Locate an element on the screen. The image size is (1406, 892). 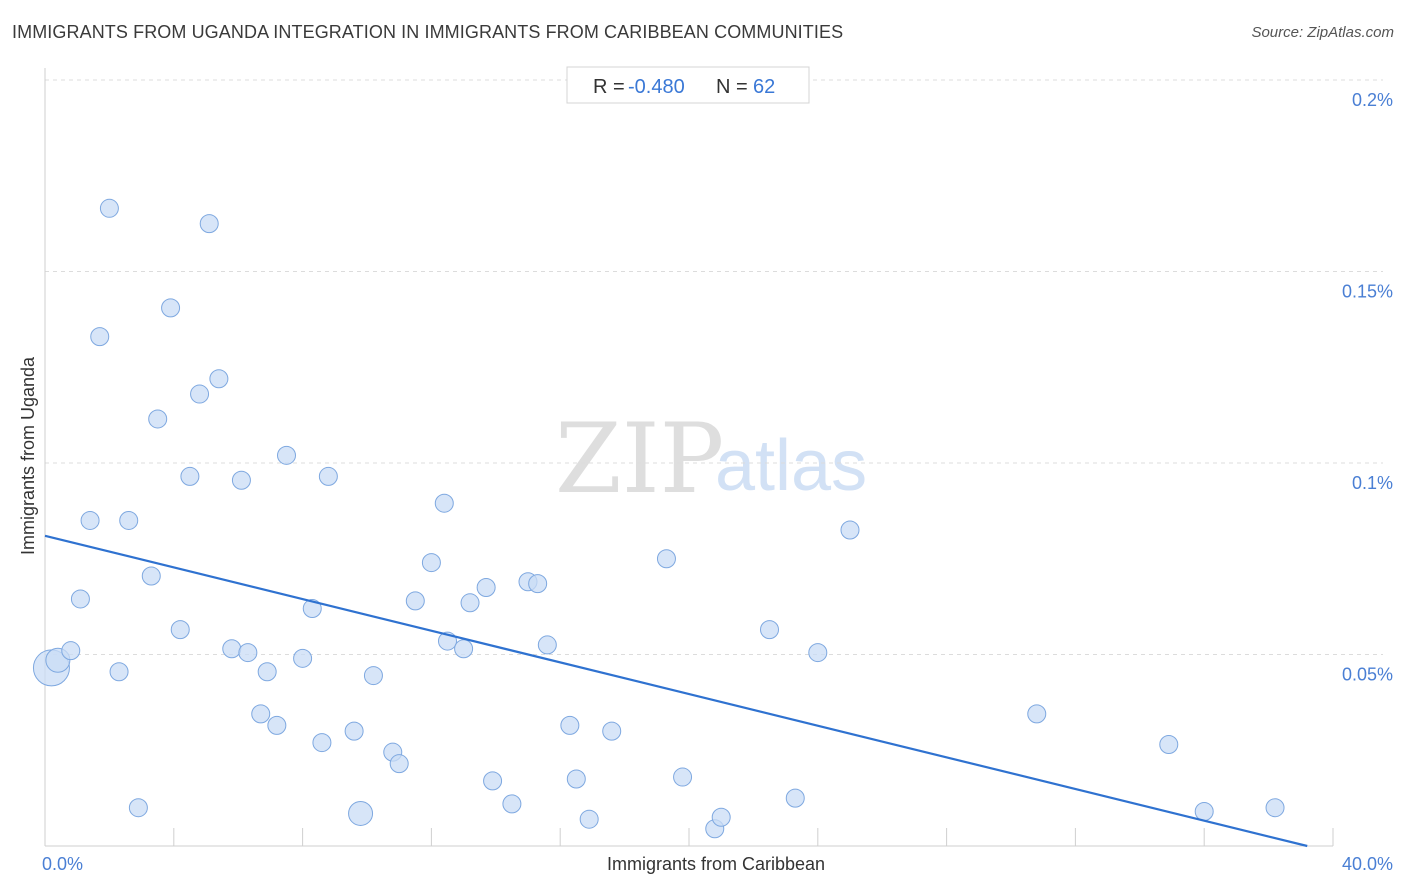
stats-box-frame is located at coordinates (688, 85).